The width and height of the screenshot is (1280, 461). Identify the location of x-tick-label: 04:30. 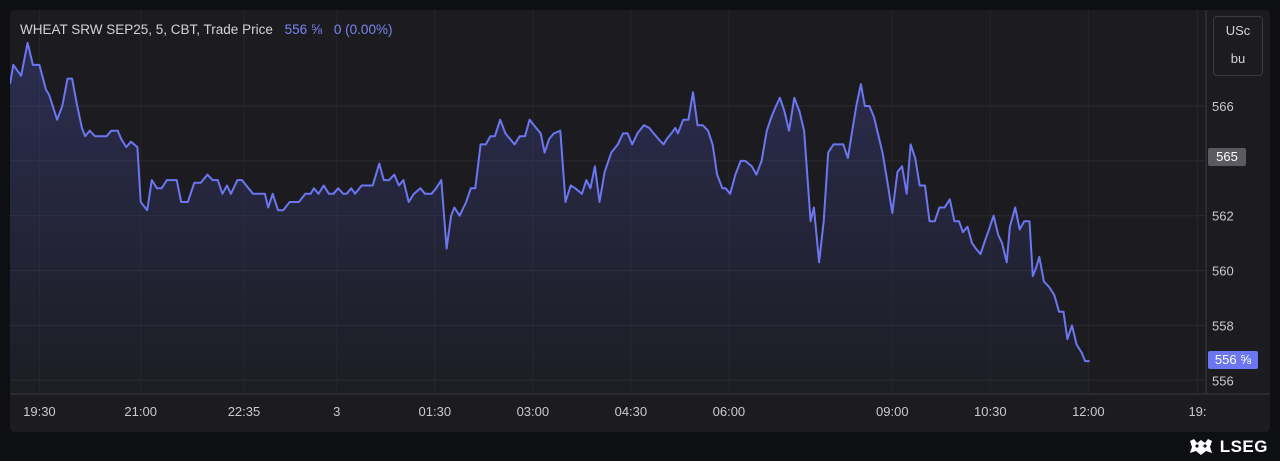
(631, 411).